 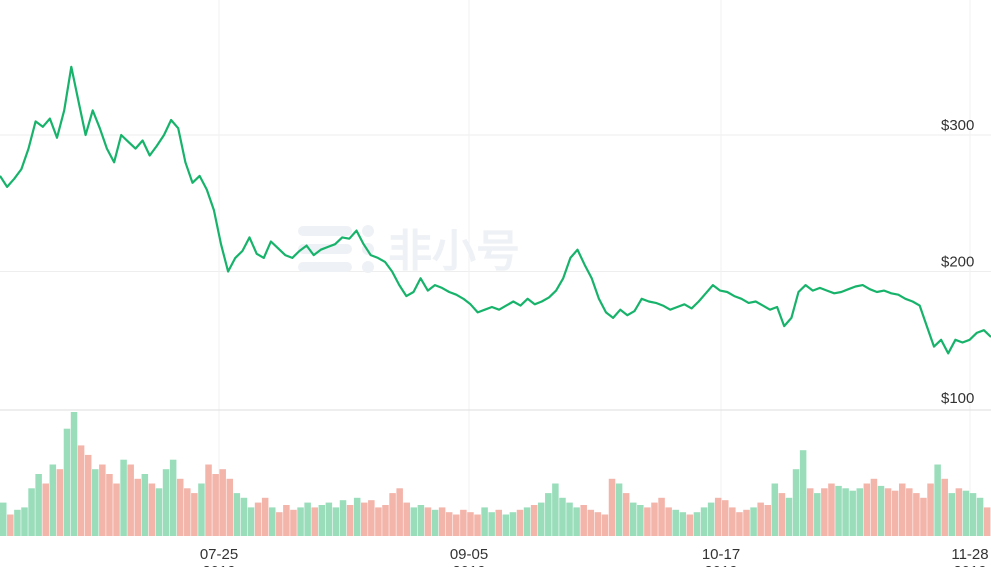 What do you see at coordinates (594, 556) in the screenshot?
I see `time-axis-labels: 07-25201909-05201910-17201911-282019` at bounding box center [594, 556].